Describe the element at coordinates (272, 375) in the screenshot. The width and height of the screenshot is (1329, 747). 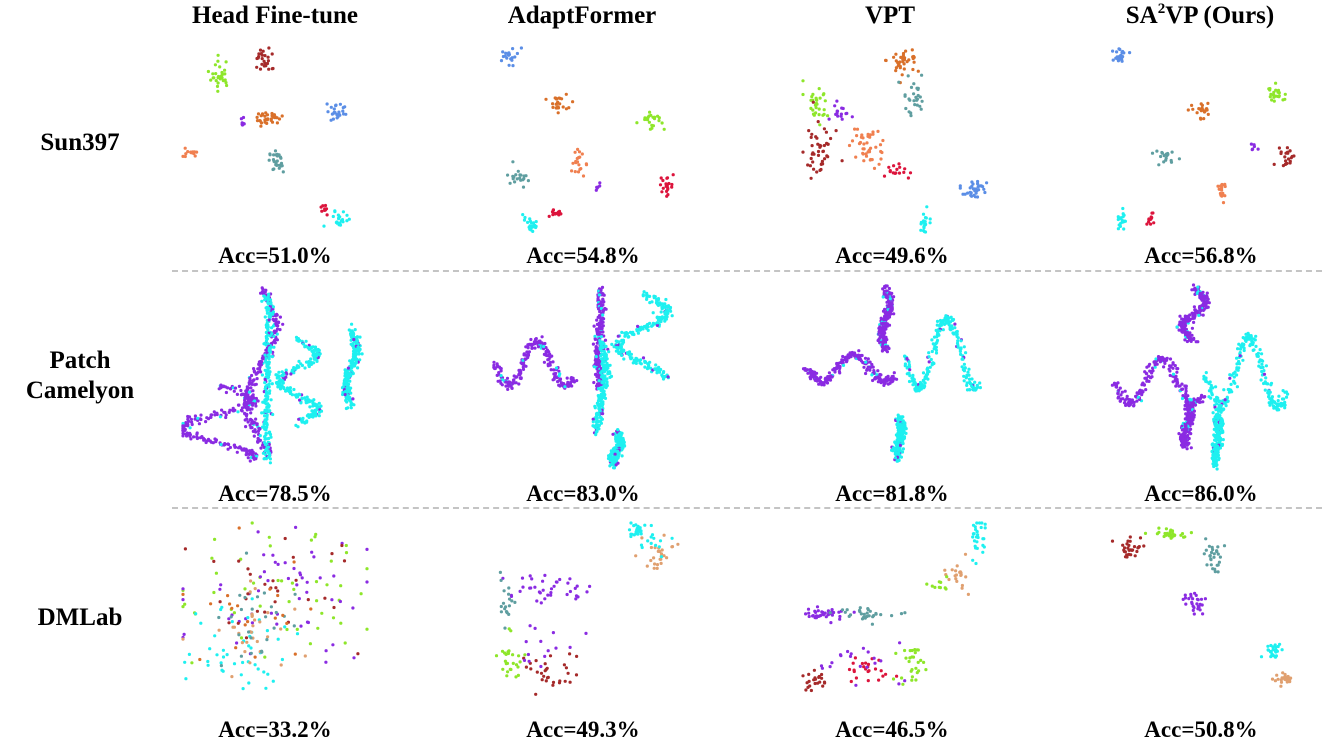
I see `scatter-panel-camelyon-head-finetune` at that location.